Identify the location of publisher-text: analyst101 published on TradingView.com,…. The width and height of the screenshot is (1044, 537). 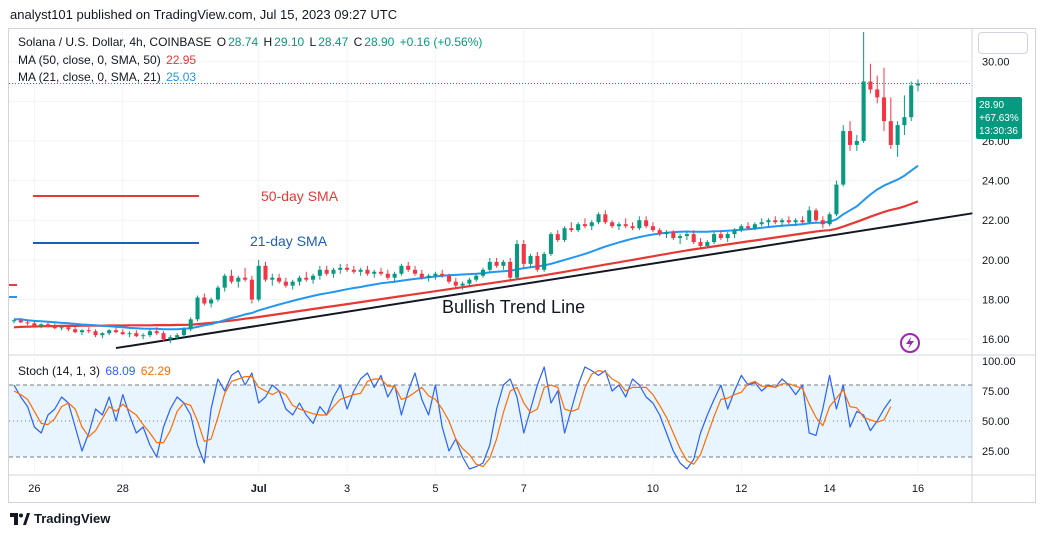
(204, 14).